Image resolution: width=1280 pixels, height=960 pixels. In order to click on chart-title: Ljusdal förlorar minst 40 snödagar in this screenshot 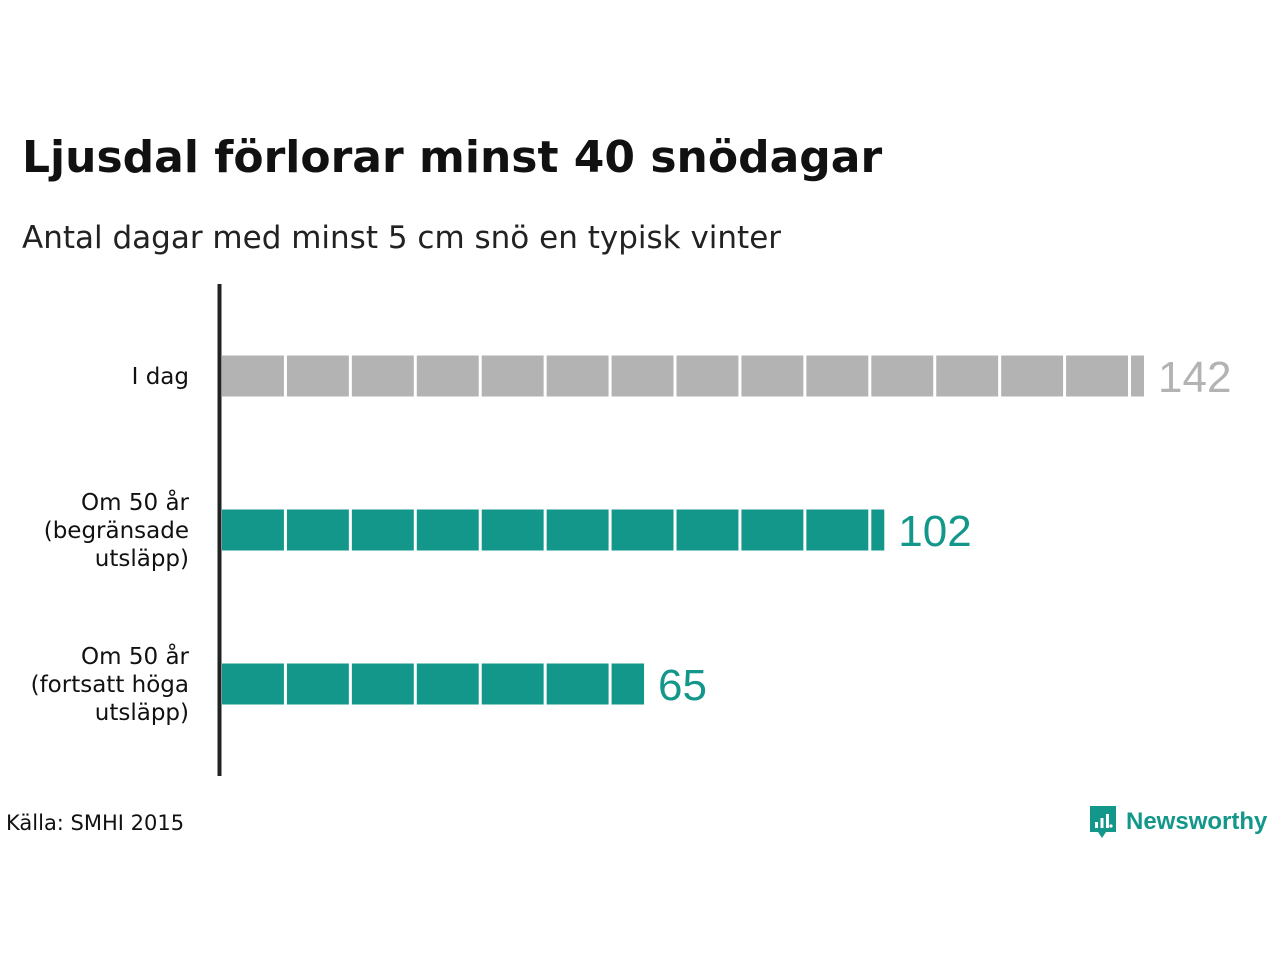, I will do `click(452, 157)`.